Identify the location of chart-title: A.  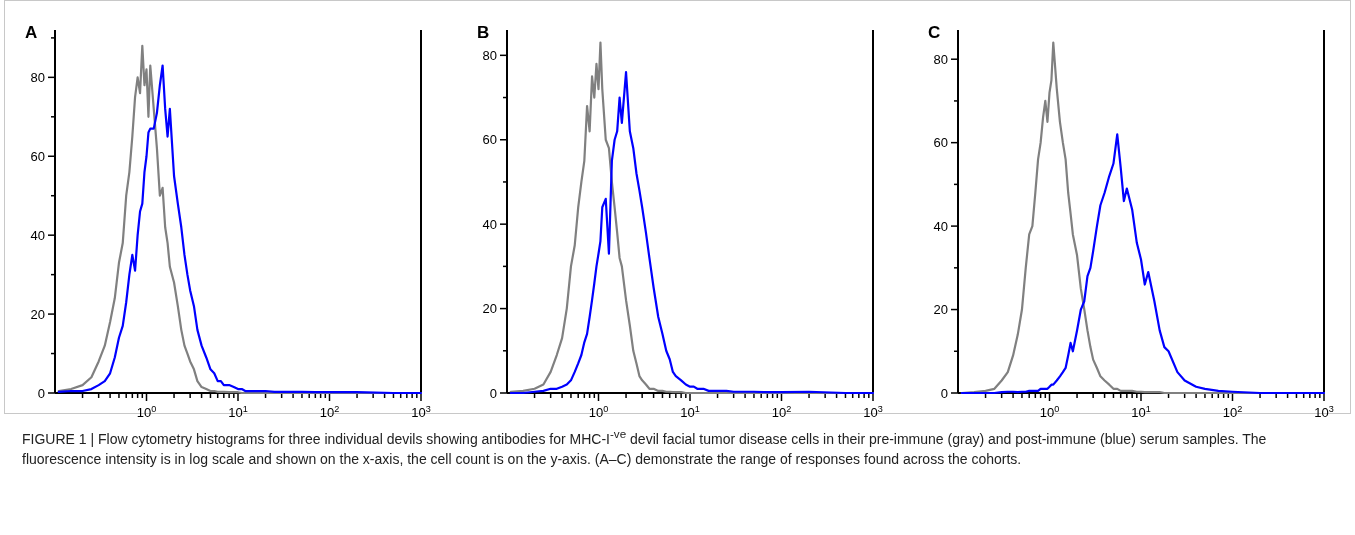
(31, 32).